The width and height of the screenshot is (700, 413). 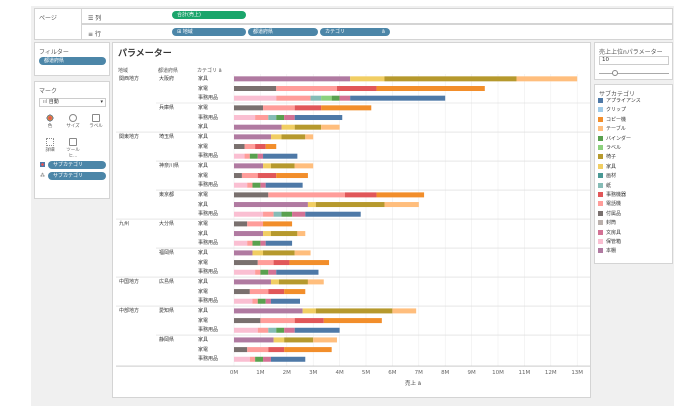 I want to click on region-label: 関西地方, so click(x=129, y=79).